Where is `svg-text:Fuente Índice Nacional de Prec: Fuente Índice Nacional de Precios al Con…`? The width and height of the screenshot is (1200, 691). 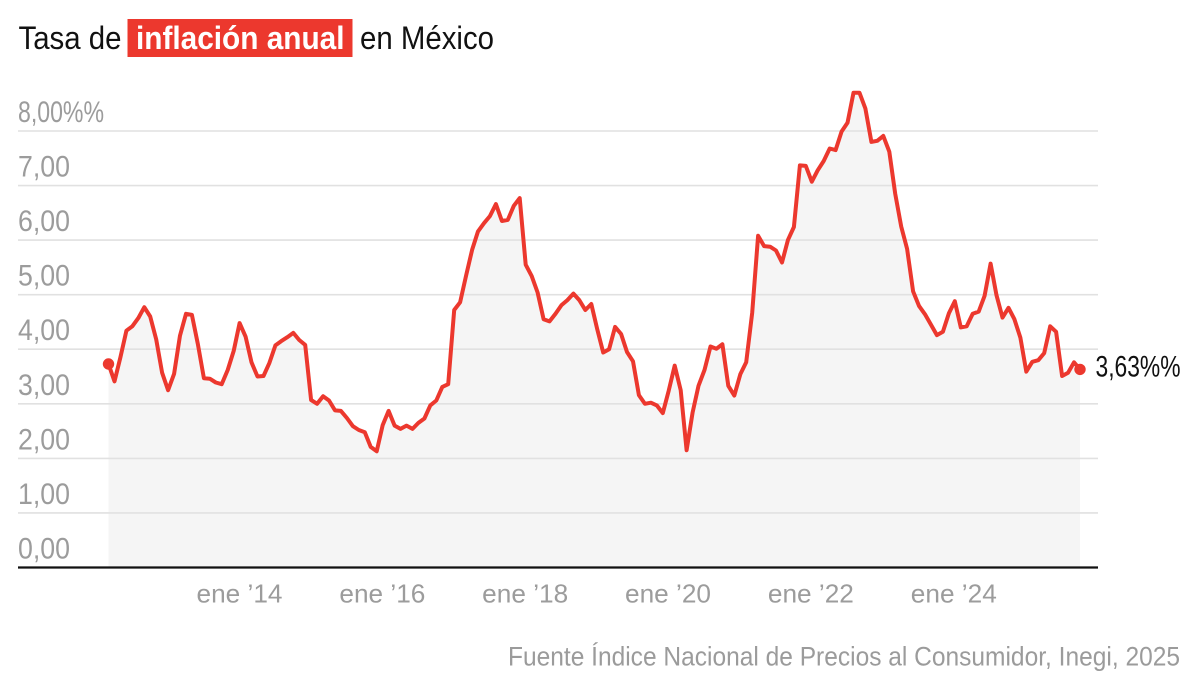
svg-text:Fuente Índice Nacional de Prec: Fuente Índice Nacional de Precios al Con… is located at coordinates (844, 656).